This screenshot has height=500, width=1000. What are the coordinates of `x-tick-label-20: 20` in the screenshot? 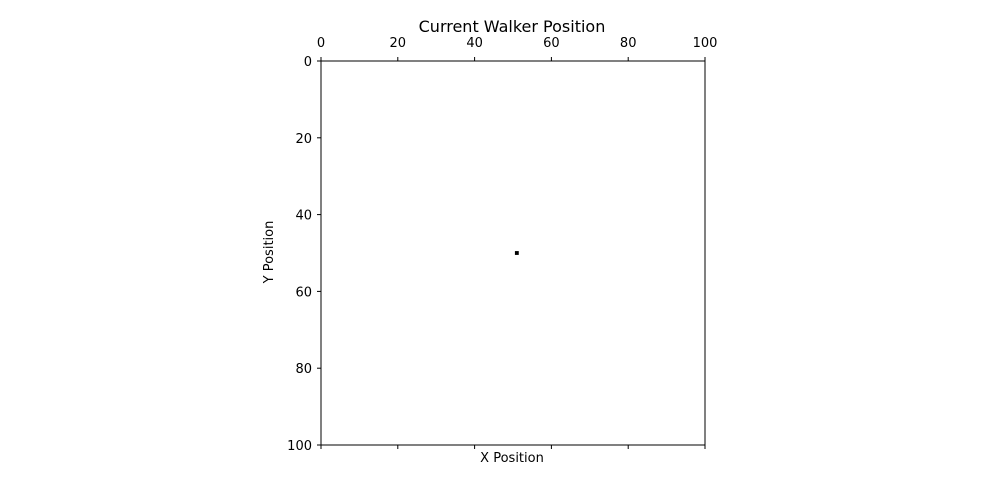 It's located at (398, 43).